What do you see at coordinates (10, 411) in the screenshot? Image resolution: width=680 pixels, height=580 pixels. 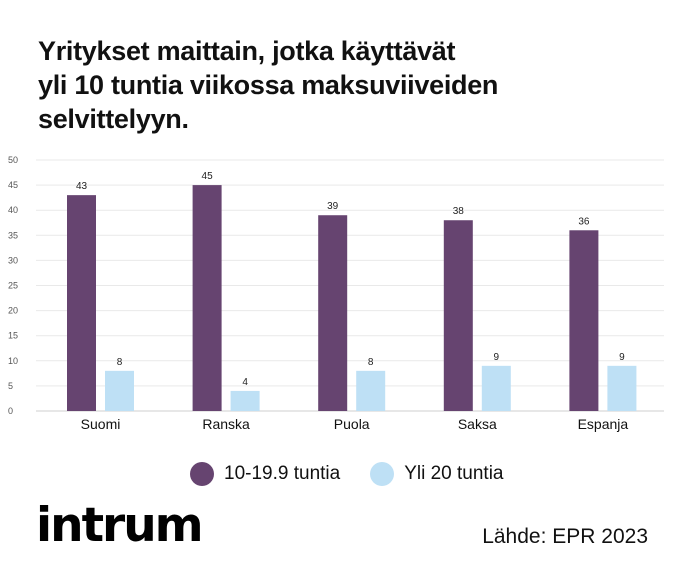 I see `y-tick-label: 0` at bounding box center [10, 411].